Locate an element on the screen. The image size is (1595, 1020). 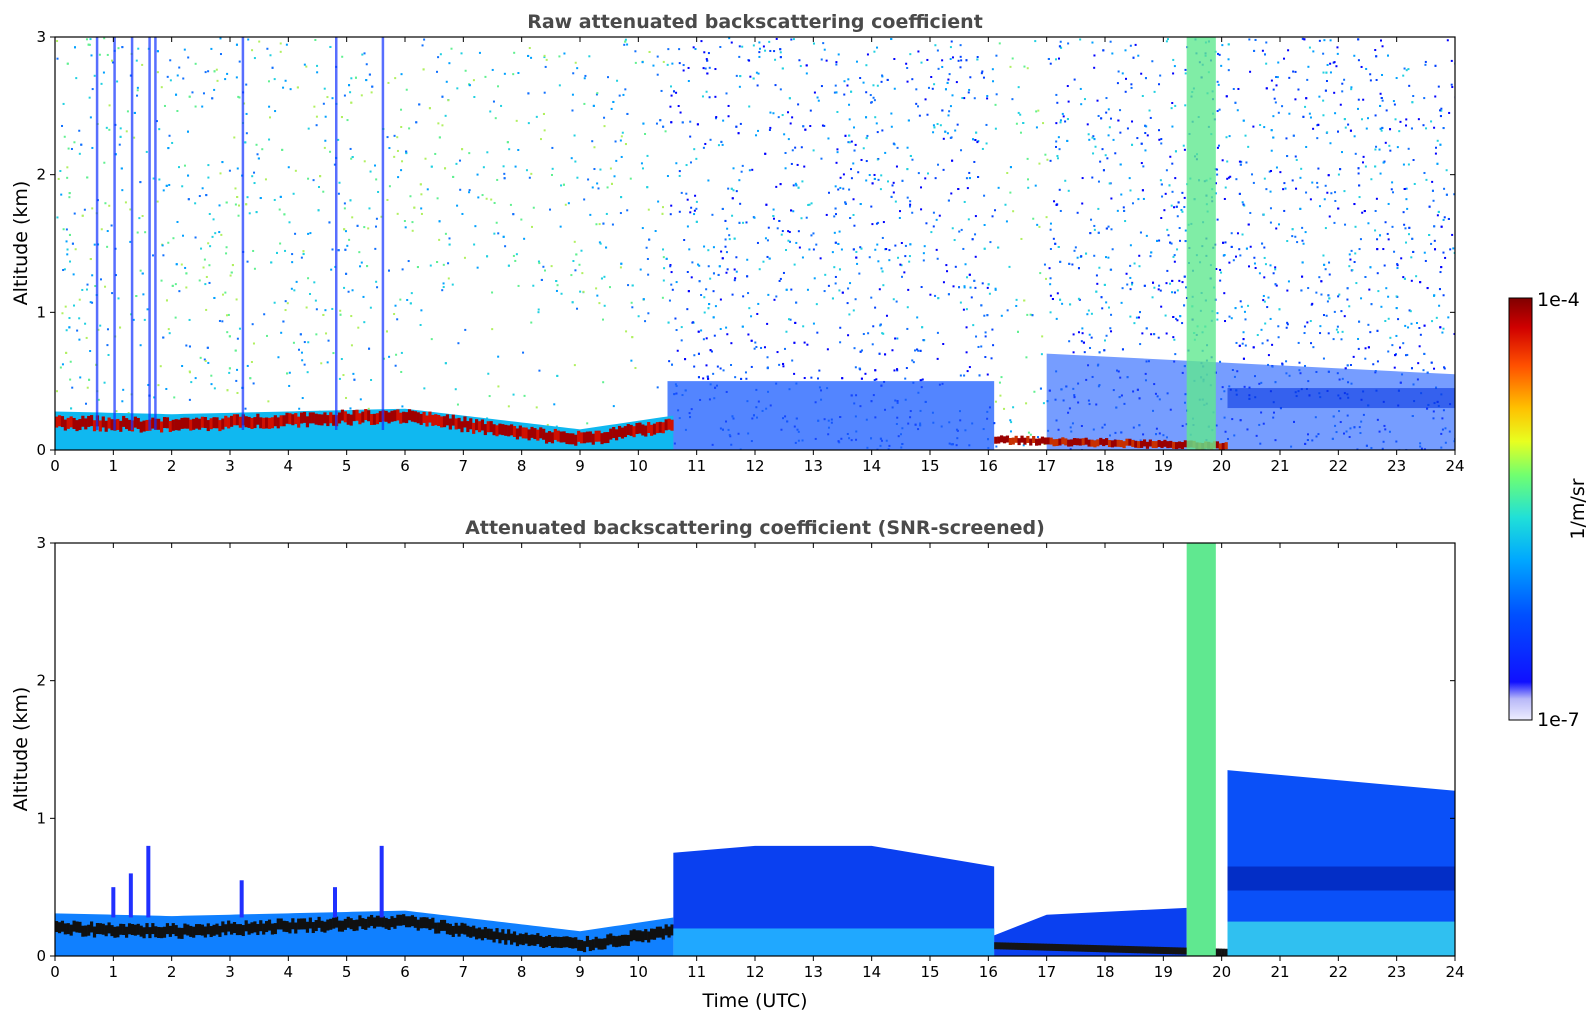
precipitation-column is located at coordinates (1201, 243).